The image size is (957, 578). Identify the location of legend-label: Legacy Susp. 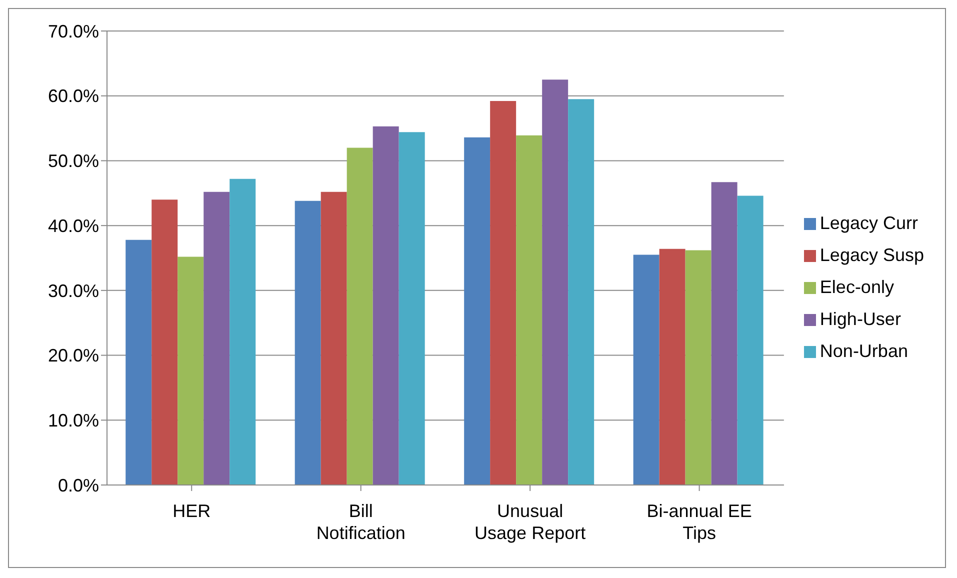
(872, 255).